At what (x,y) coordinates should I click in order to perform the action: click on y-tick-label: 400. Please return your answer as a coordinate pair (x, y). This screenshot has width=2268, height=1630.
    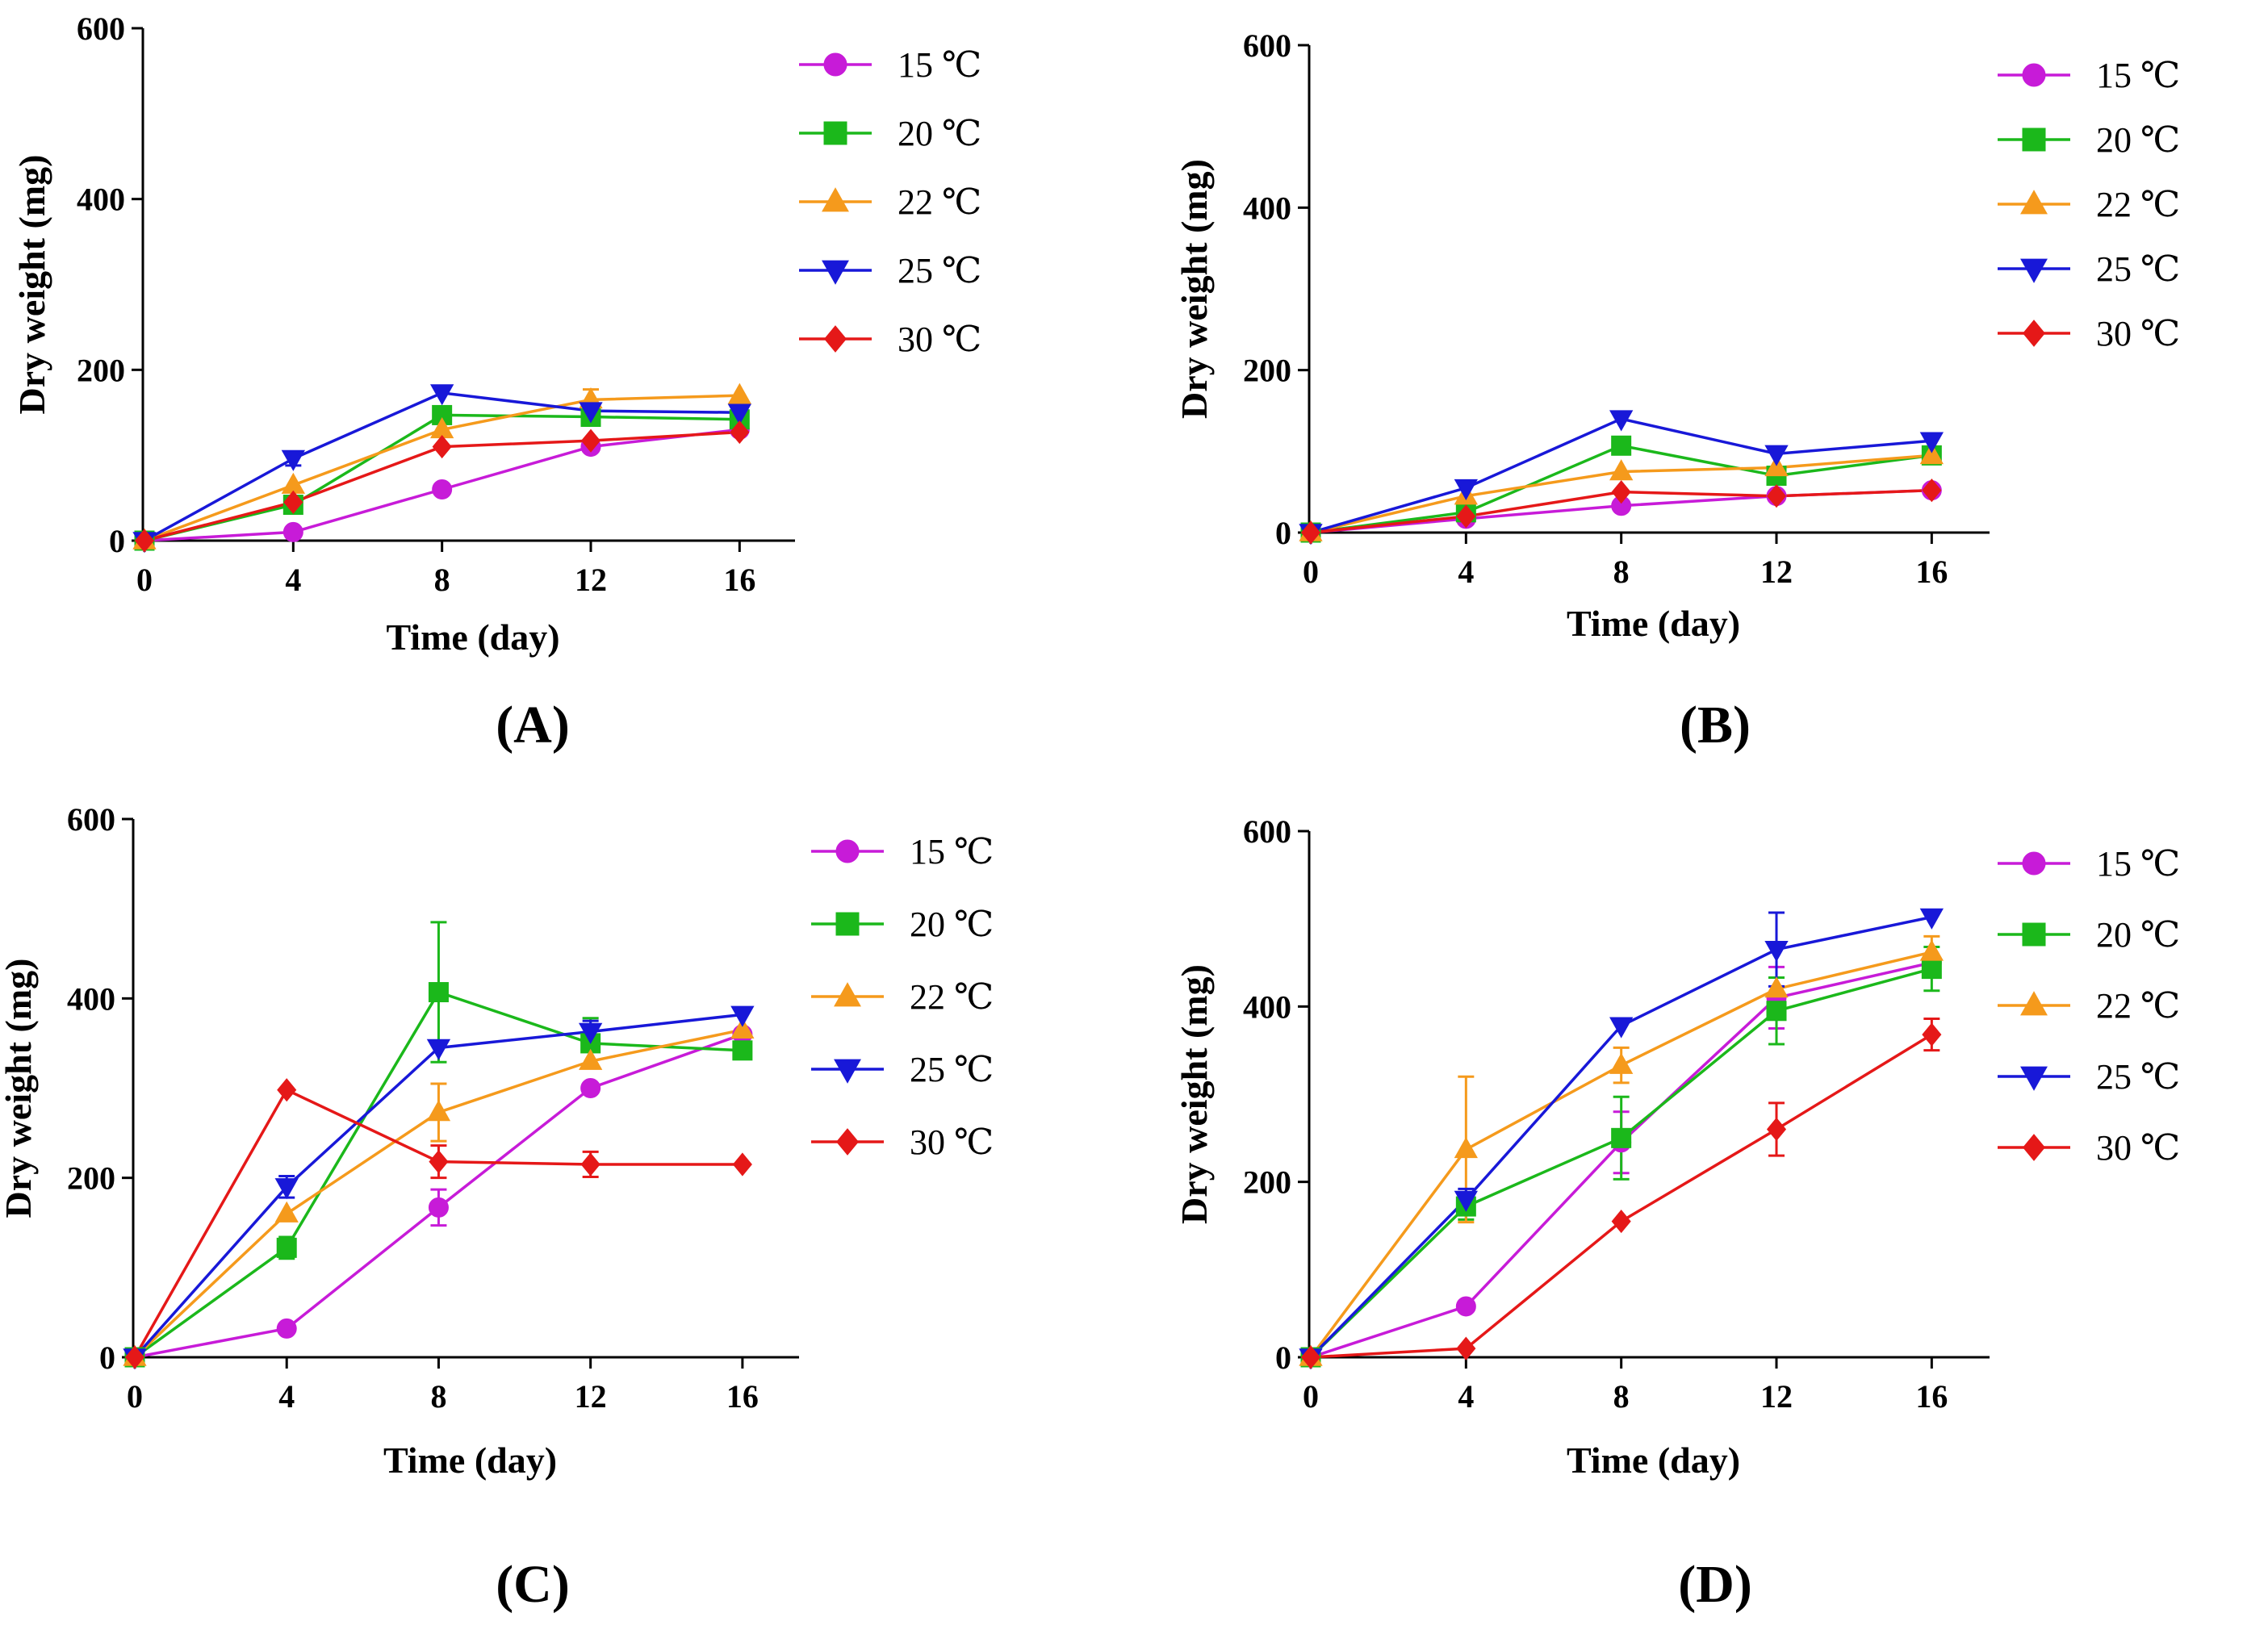
    Looking at the image, I should click on (1267, 1006).